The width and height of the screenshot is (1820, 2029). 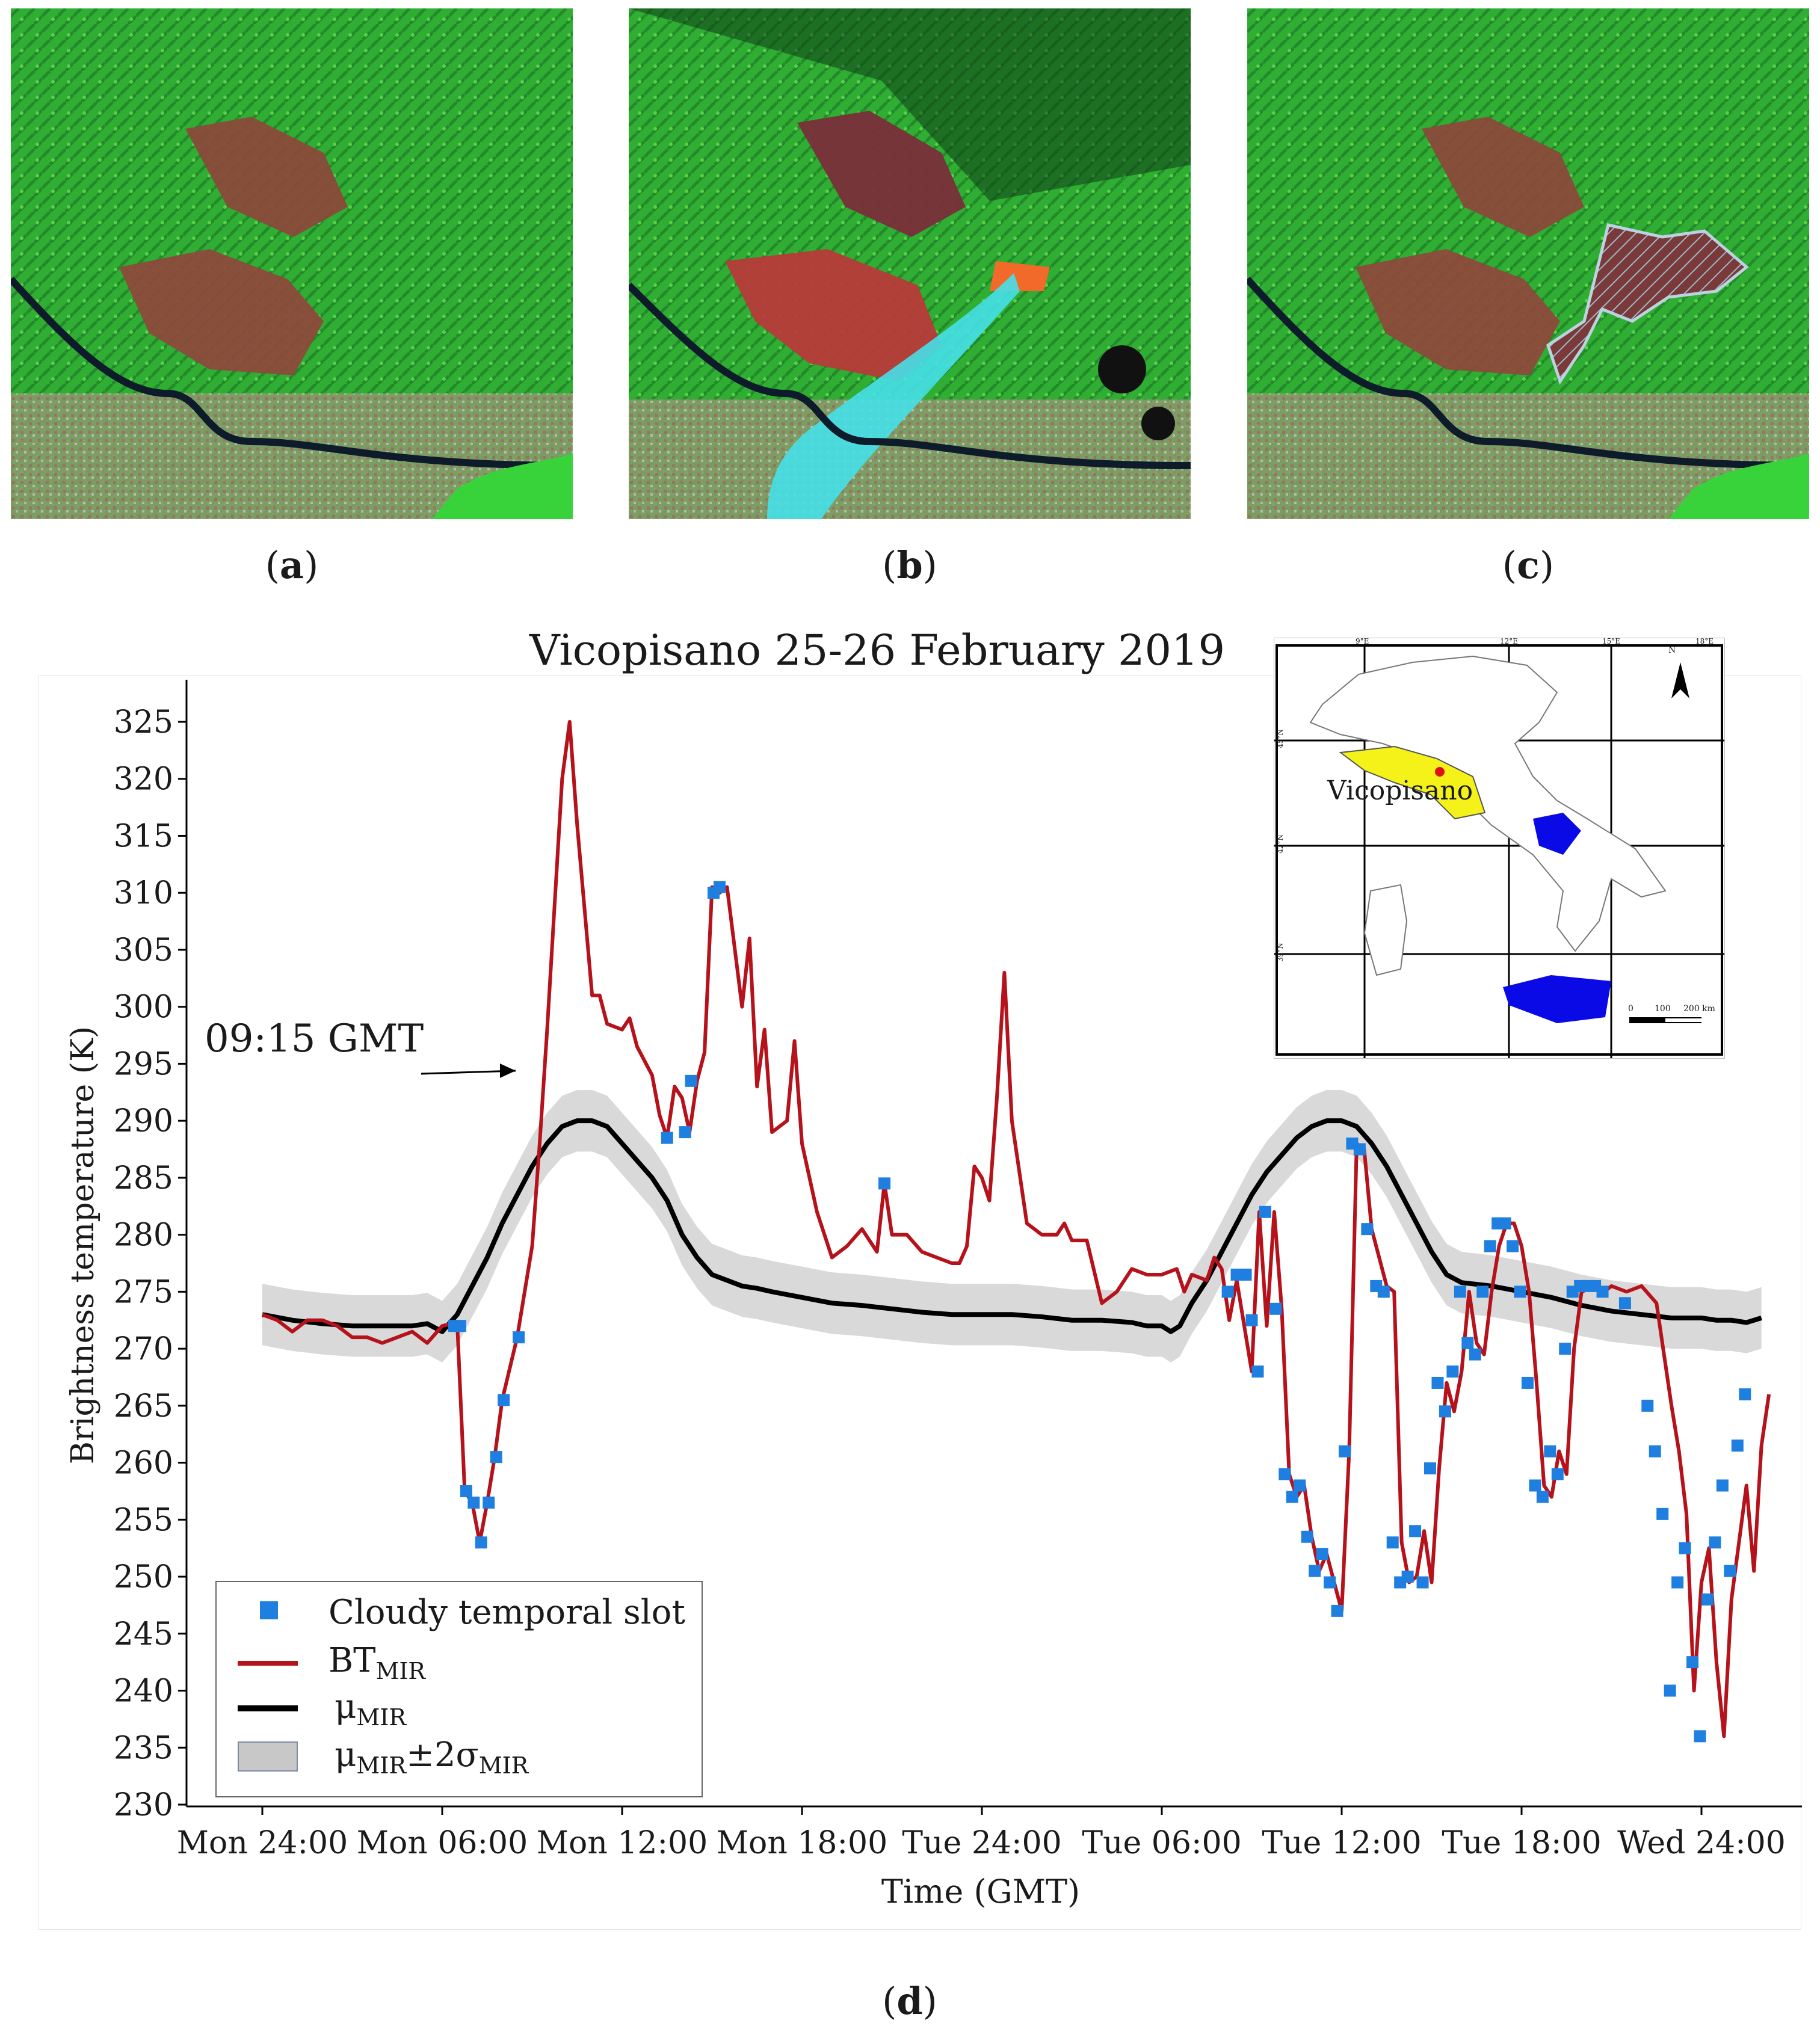 What do you see at coordinates (1362, 641) in the screenshot?
I see `inset-lon-tick: 9°E` at bounding box center [1362, 641].